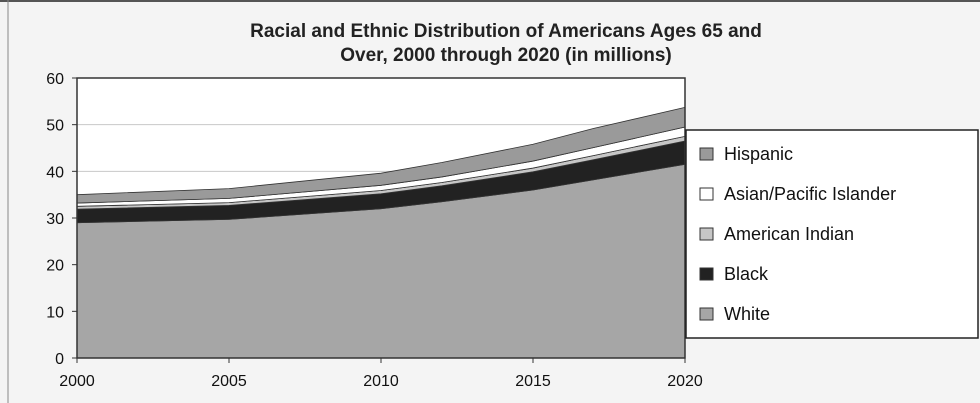  Describe the element at coordinates (706, 314) in the screenshot. I see `legend-swatch-white` at that location.